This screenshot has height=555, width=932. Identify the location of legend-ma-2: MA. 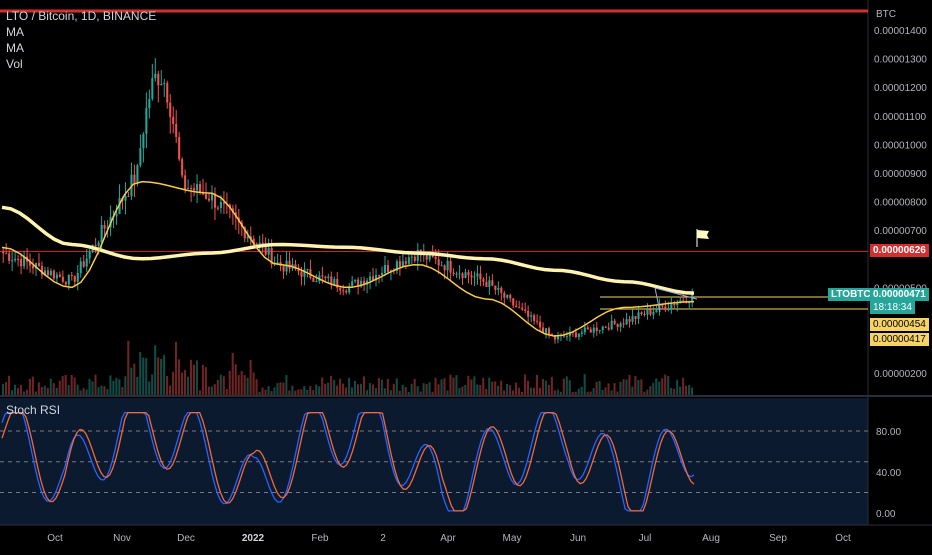
(15, 48).